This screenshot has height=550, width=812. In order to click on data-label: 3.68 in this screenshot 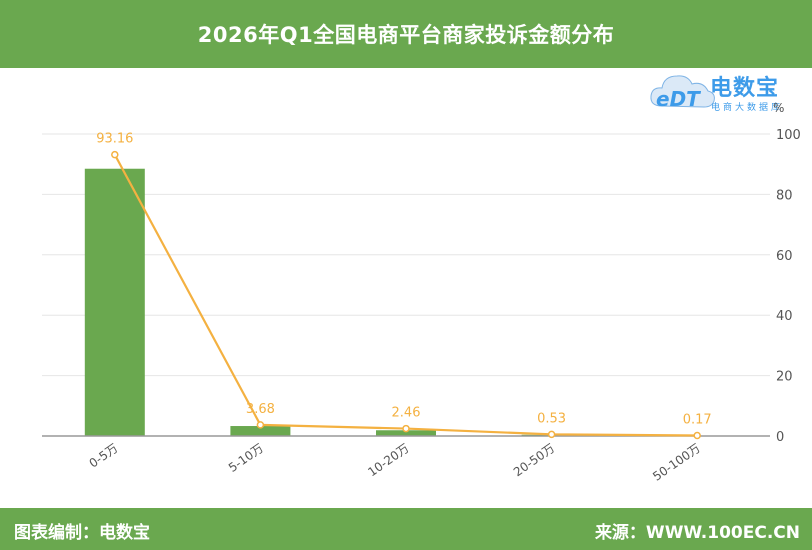, I will do `click(260, 409)`.